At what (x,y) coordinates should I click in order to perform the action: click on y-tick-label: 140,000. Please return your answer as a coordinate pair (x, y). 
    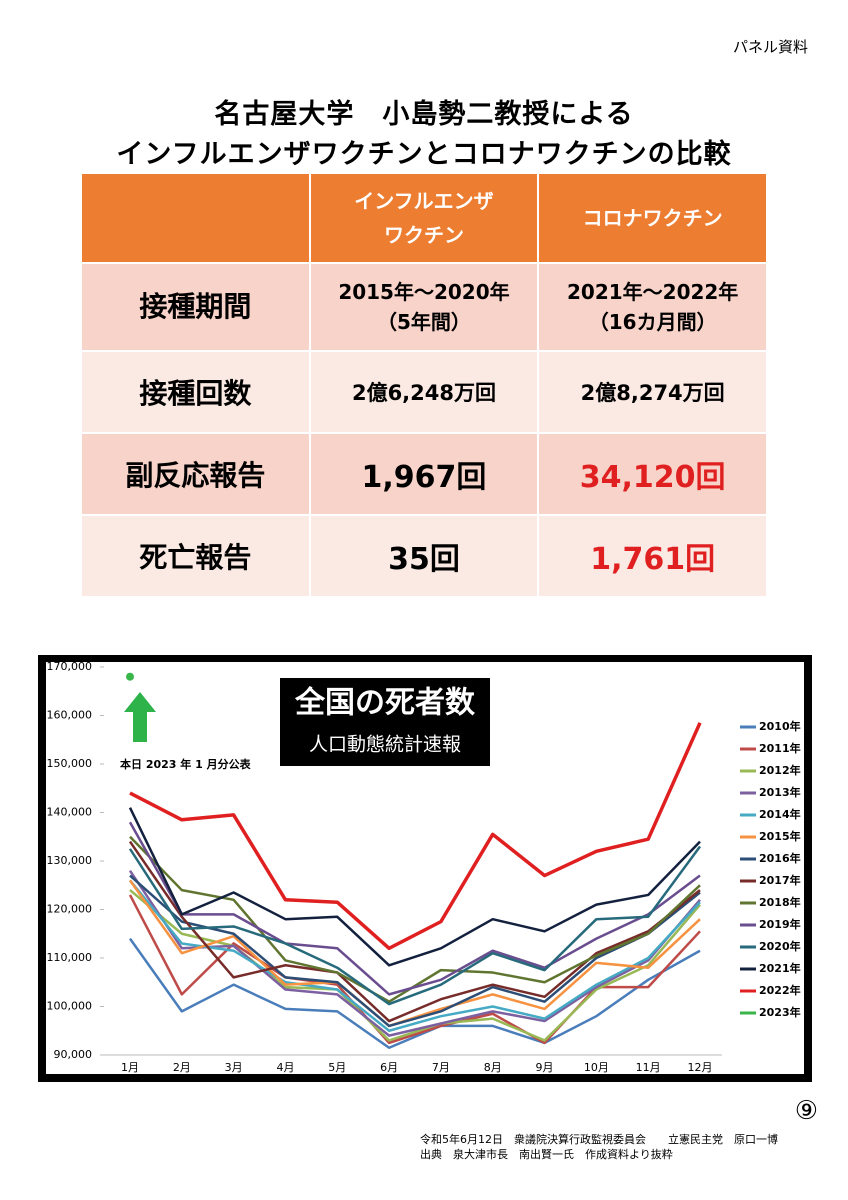
    Looking at the image, I should click on (70, 812).